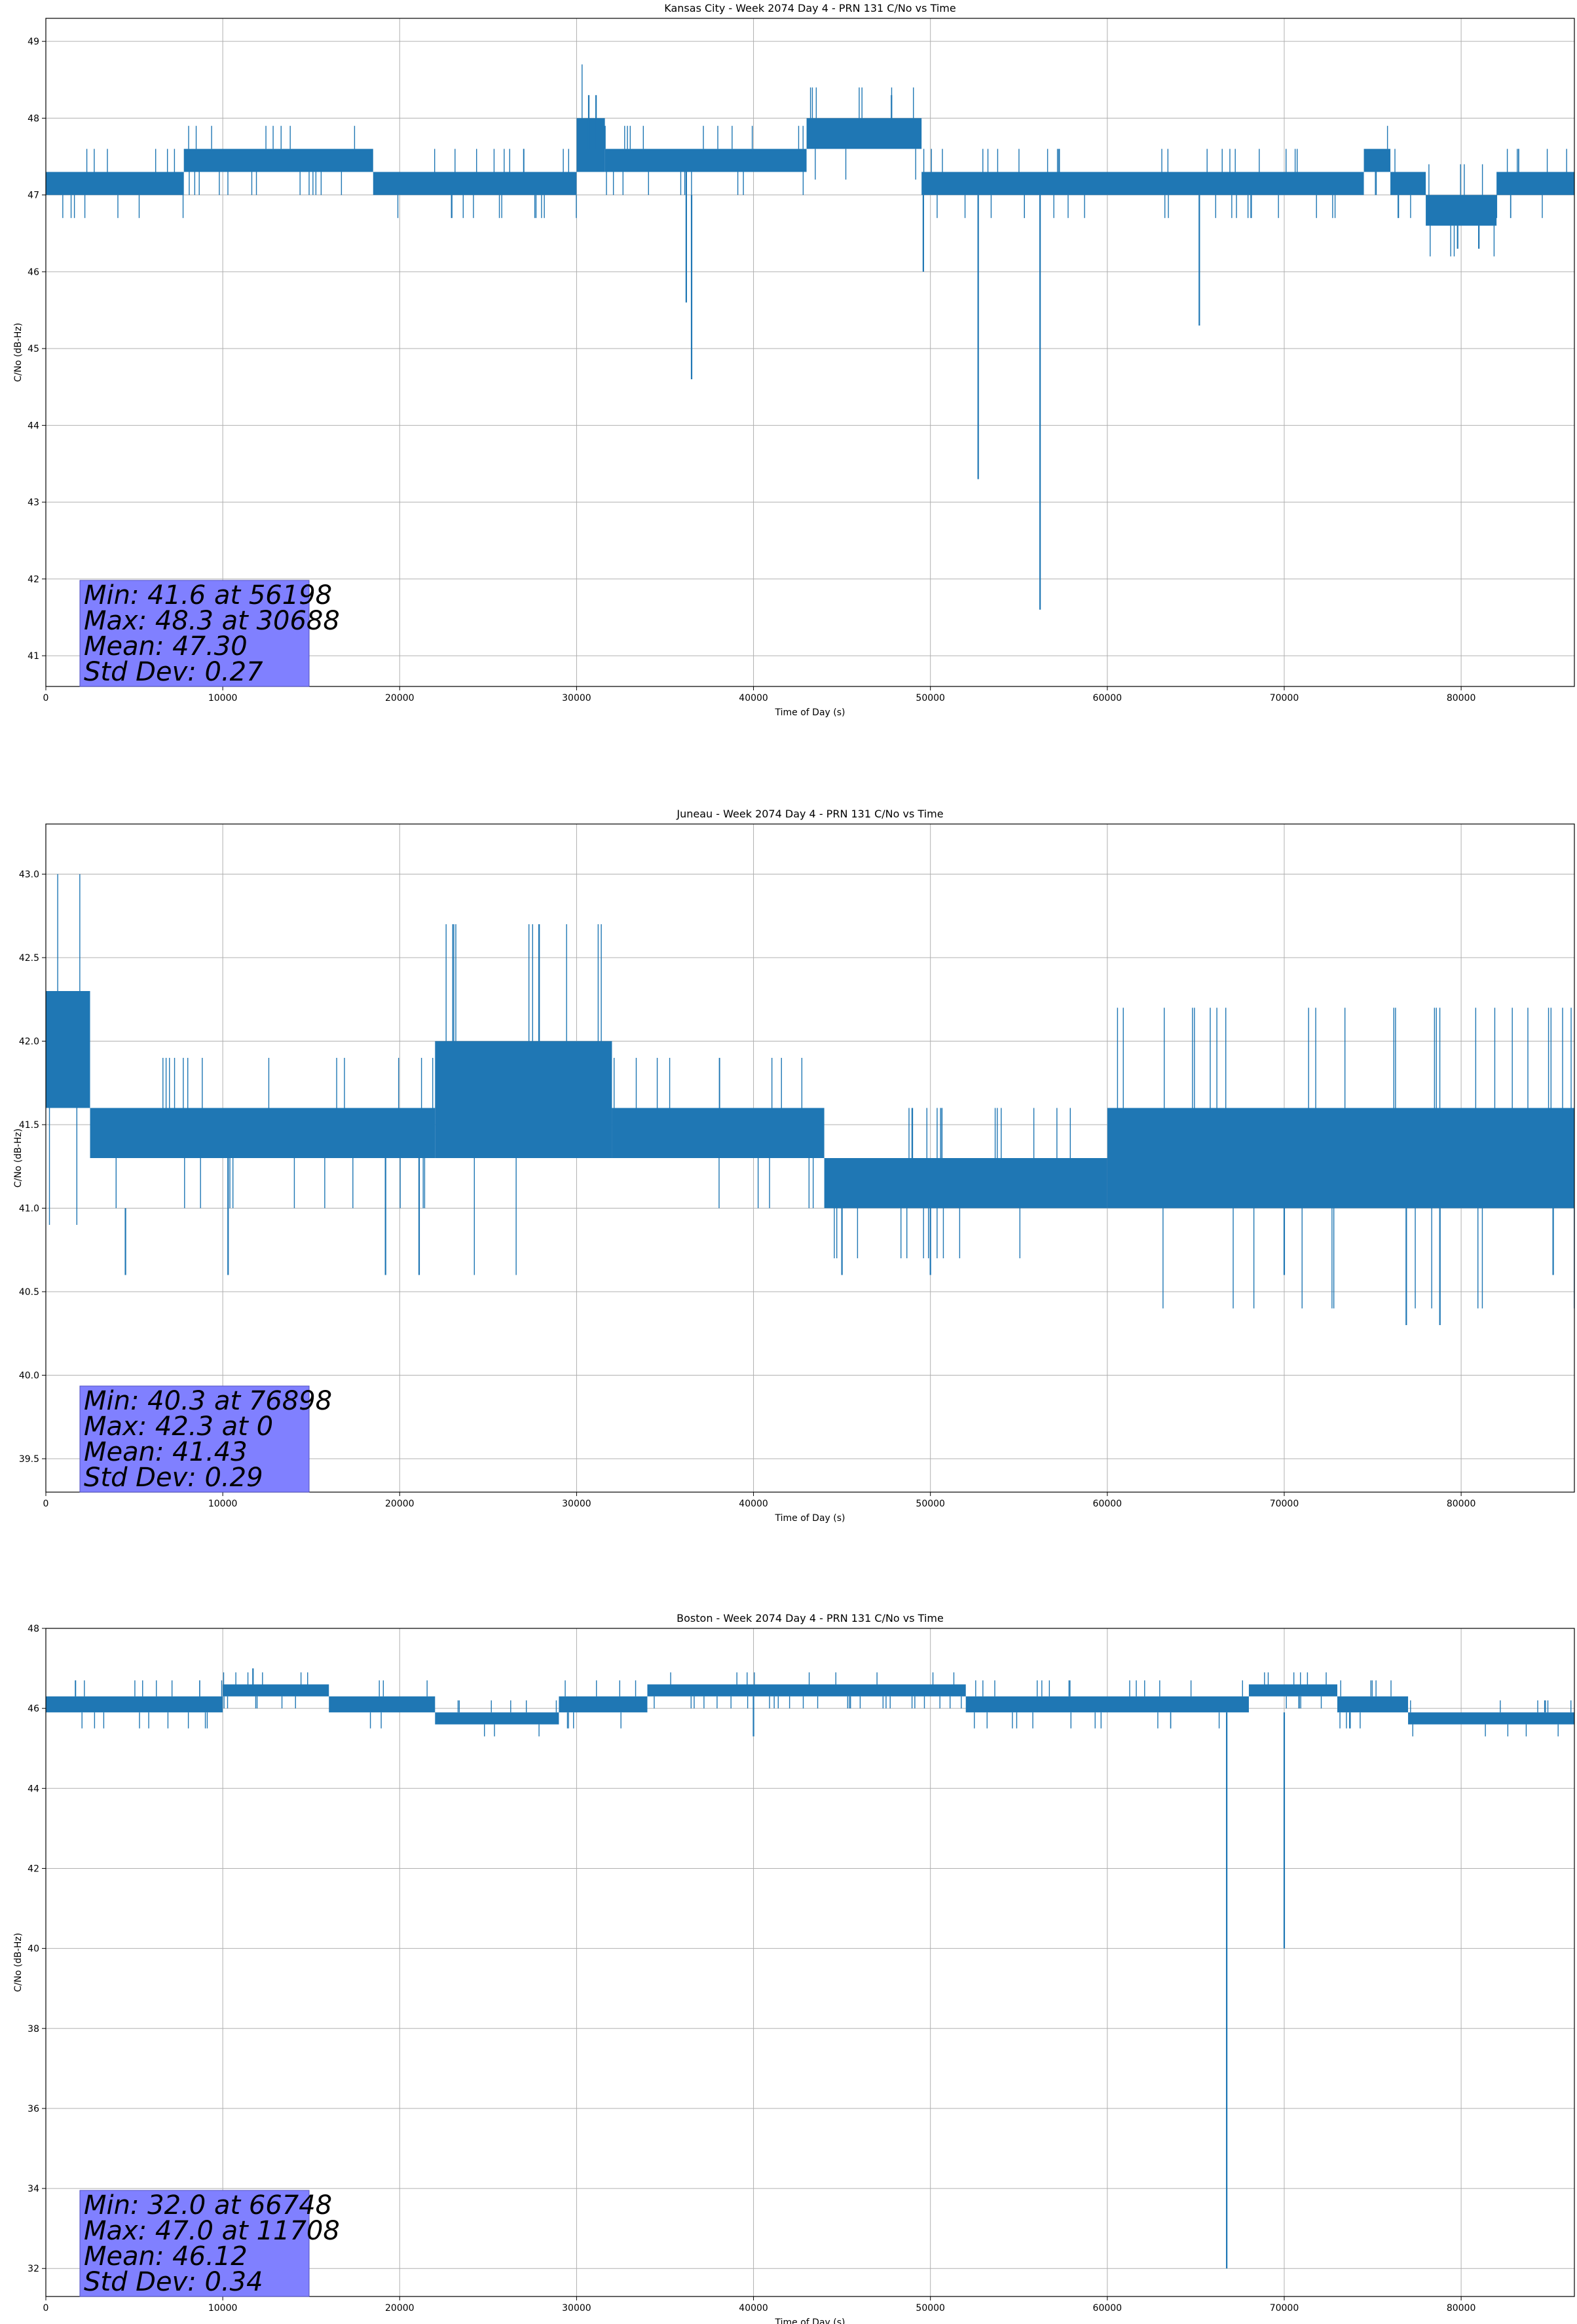 This screenshot has width=1577, height=2324. What do you see at coordinates (166, 2256) in the screenshot?
I see `stats-line: Mean: 46.12` at bounding box center [166, 2256].